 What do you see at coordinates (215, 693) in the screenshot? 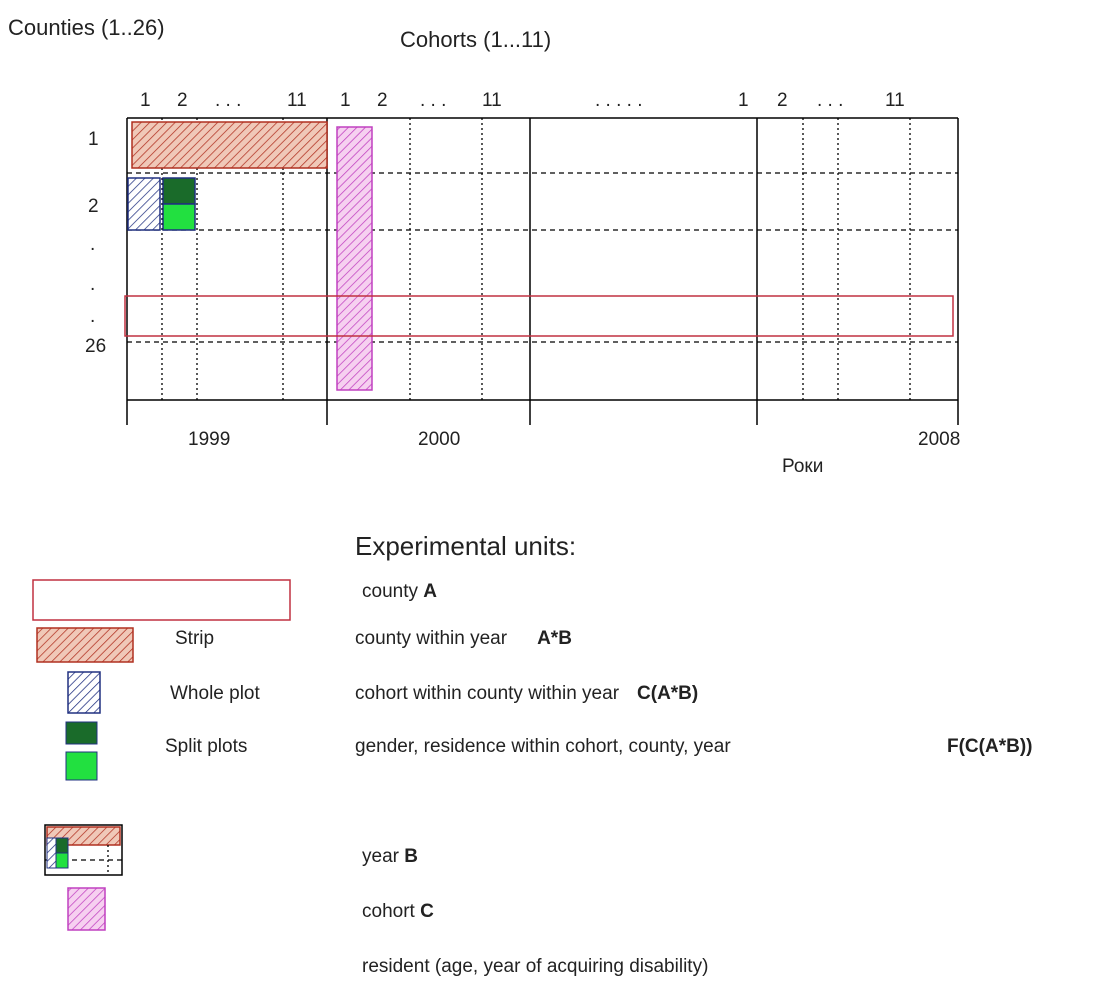
I see `legend-label: Whole plot` at bounding box center [215, 693].